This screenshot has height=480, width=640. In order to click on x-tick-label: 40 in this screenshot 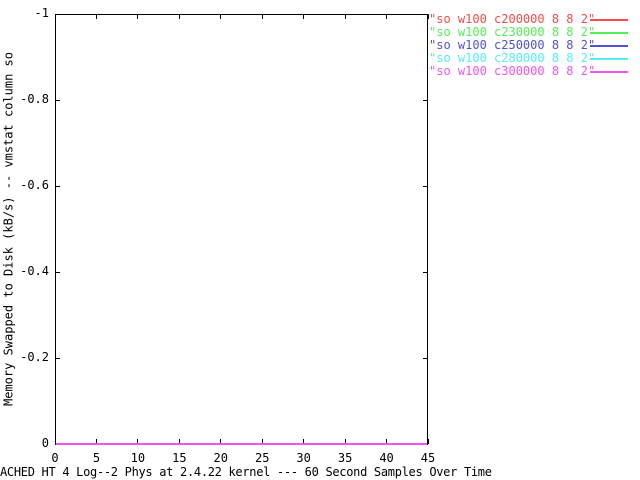, I will do `click(386, 458)`.